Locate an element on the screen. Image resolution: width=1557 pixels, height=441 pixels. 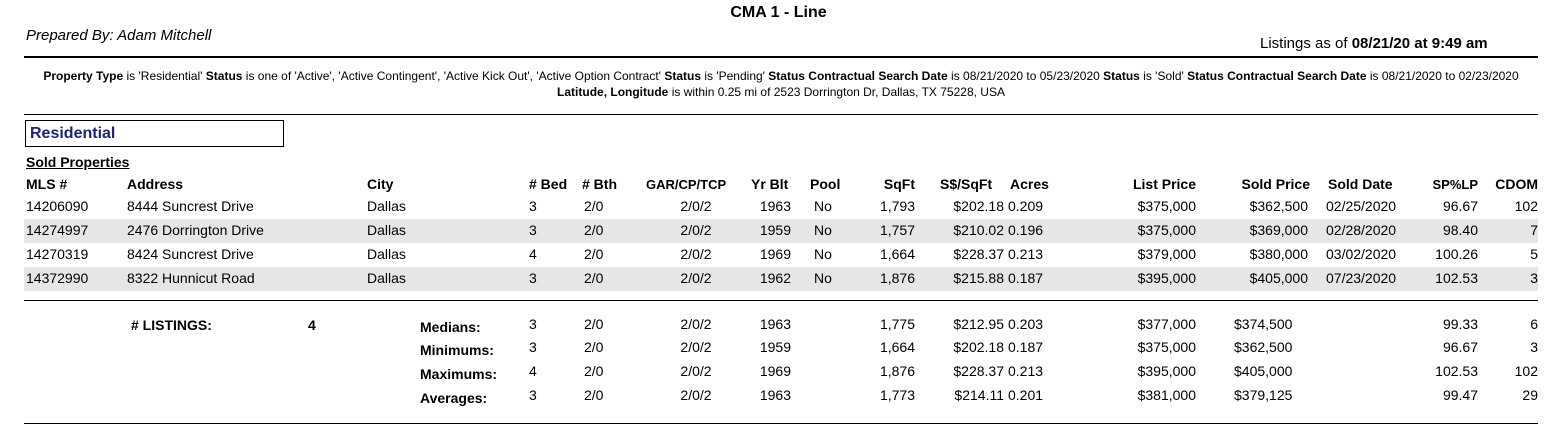
footer-rule is located at coordinates (781, 423).